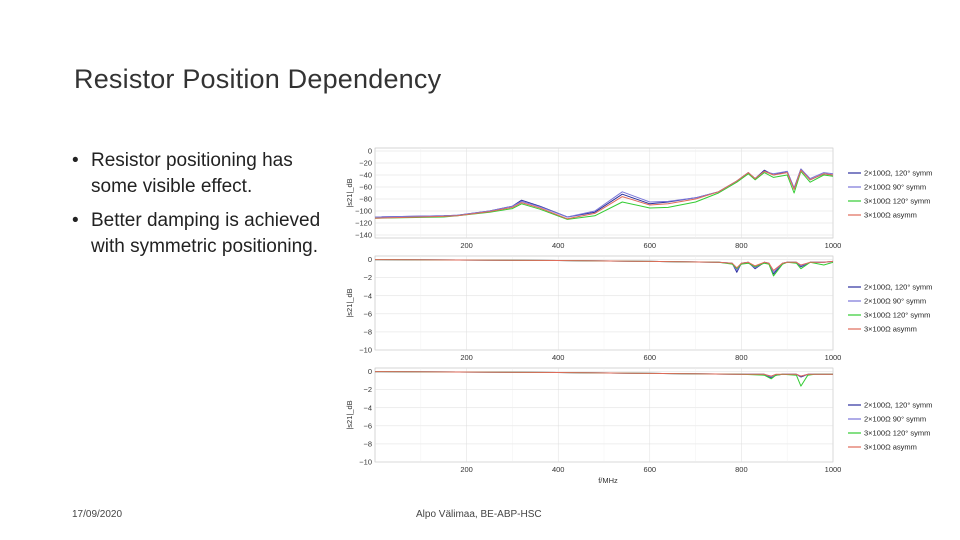 This screenshot has height=540, width=960. I want to click on y-tick-label: −60, so click(365, 187).